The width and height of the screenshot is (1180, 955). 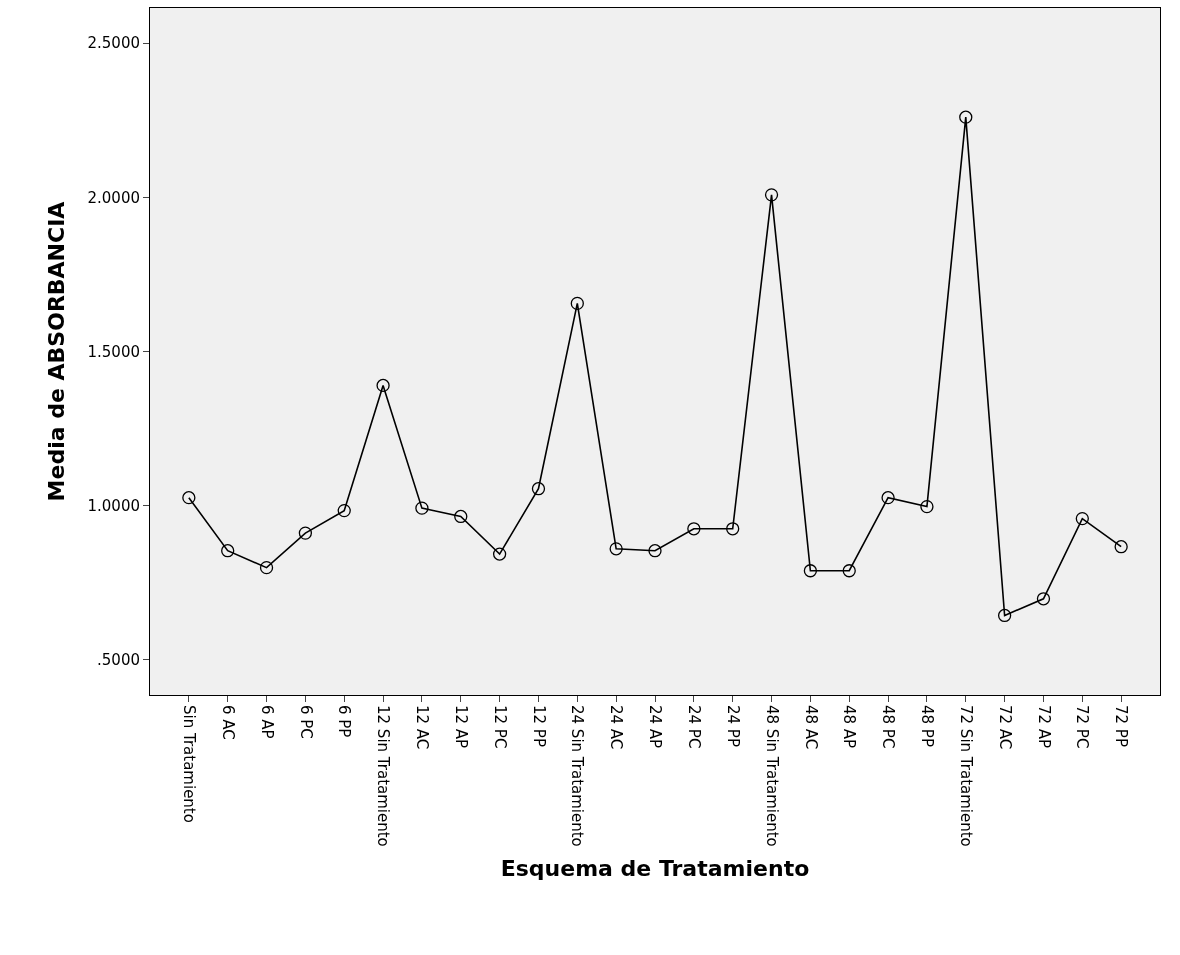 I want to click on x-tick-label: 6 PP, so click(x=344, y=721).